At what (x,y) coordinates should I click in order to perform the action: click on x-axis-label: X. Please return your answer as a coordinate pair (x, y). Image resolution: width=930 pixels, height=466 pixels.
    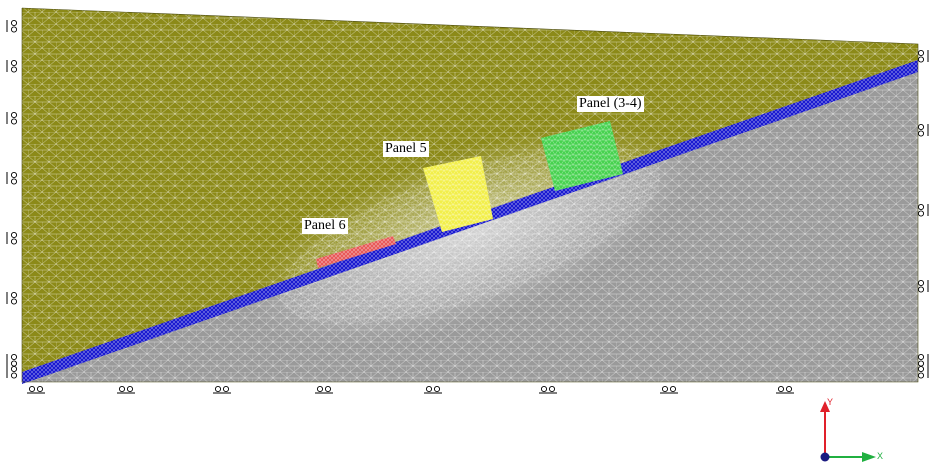
    Looking at the image, I should click on (880, 456).